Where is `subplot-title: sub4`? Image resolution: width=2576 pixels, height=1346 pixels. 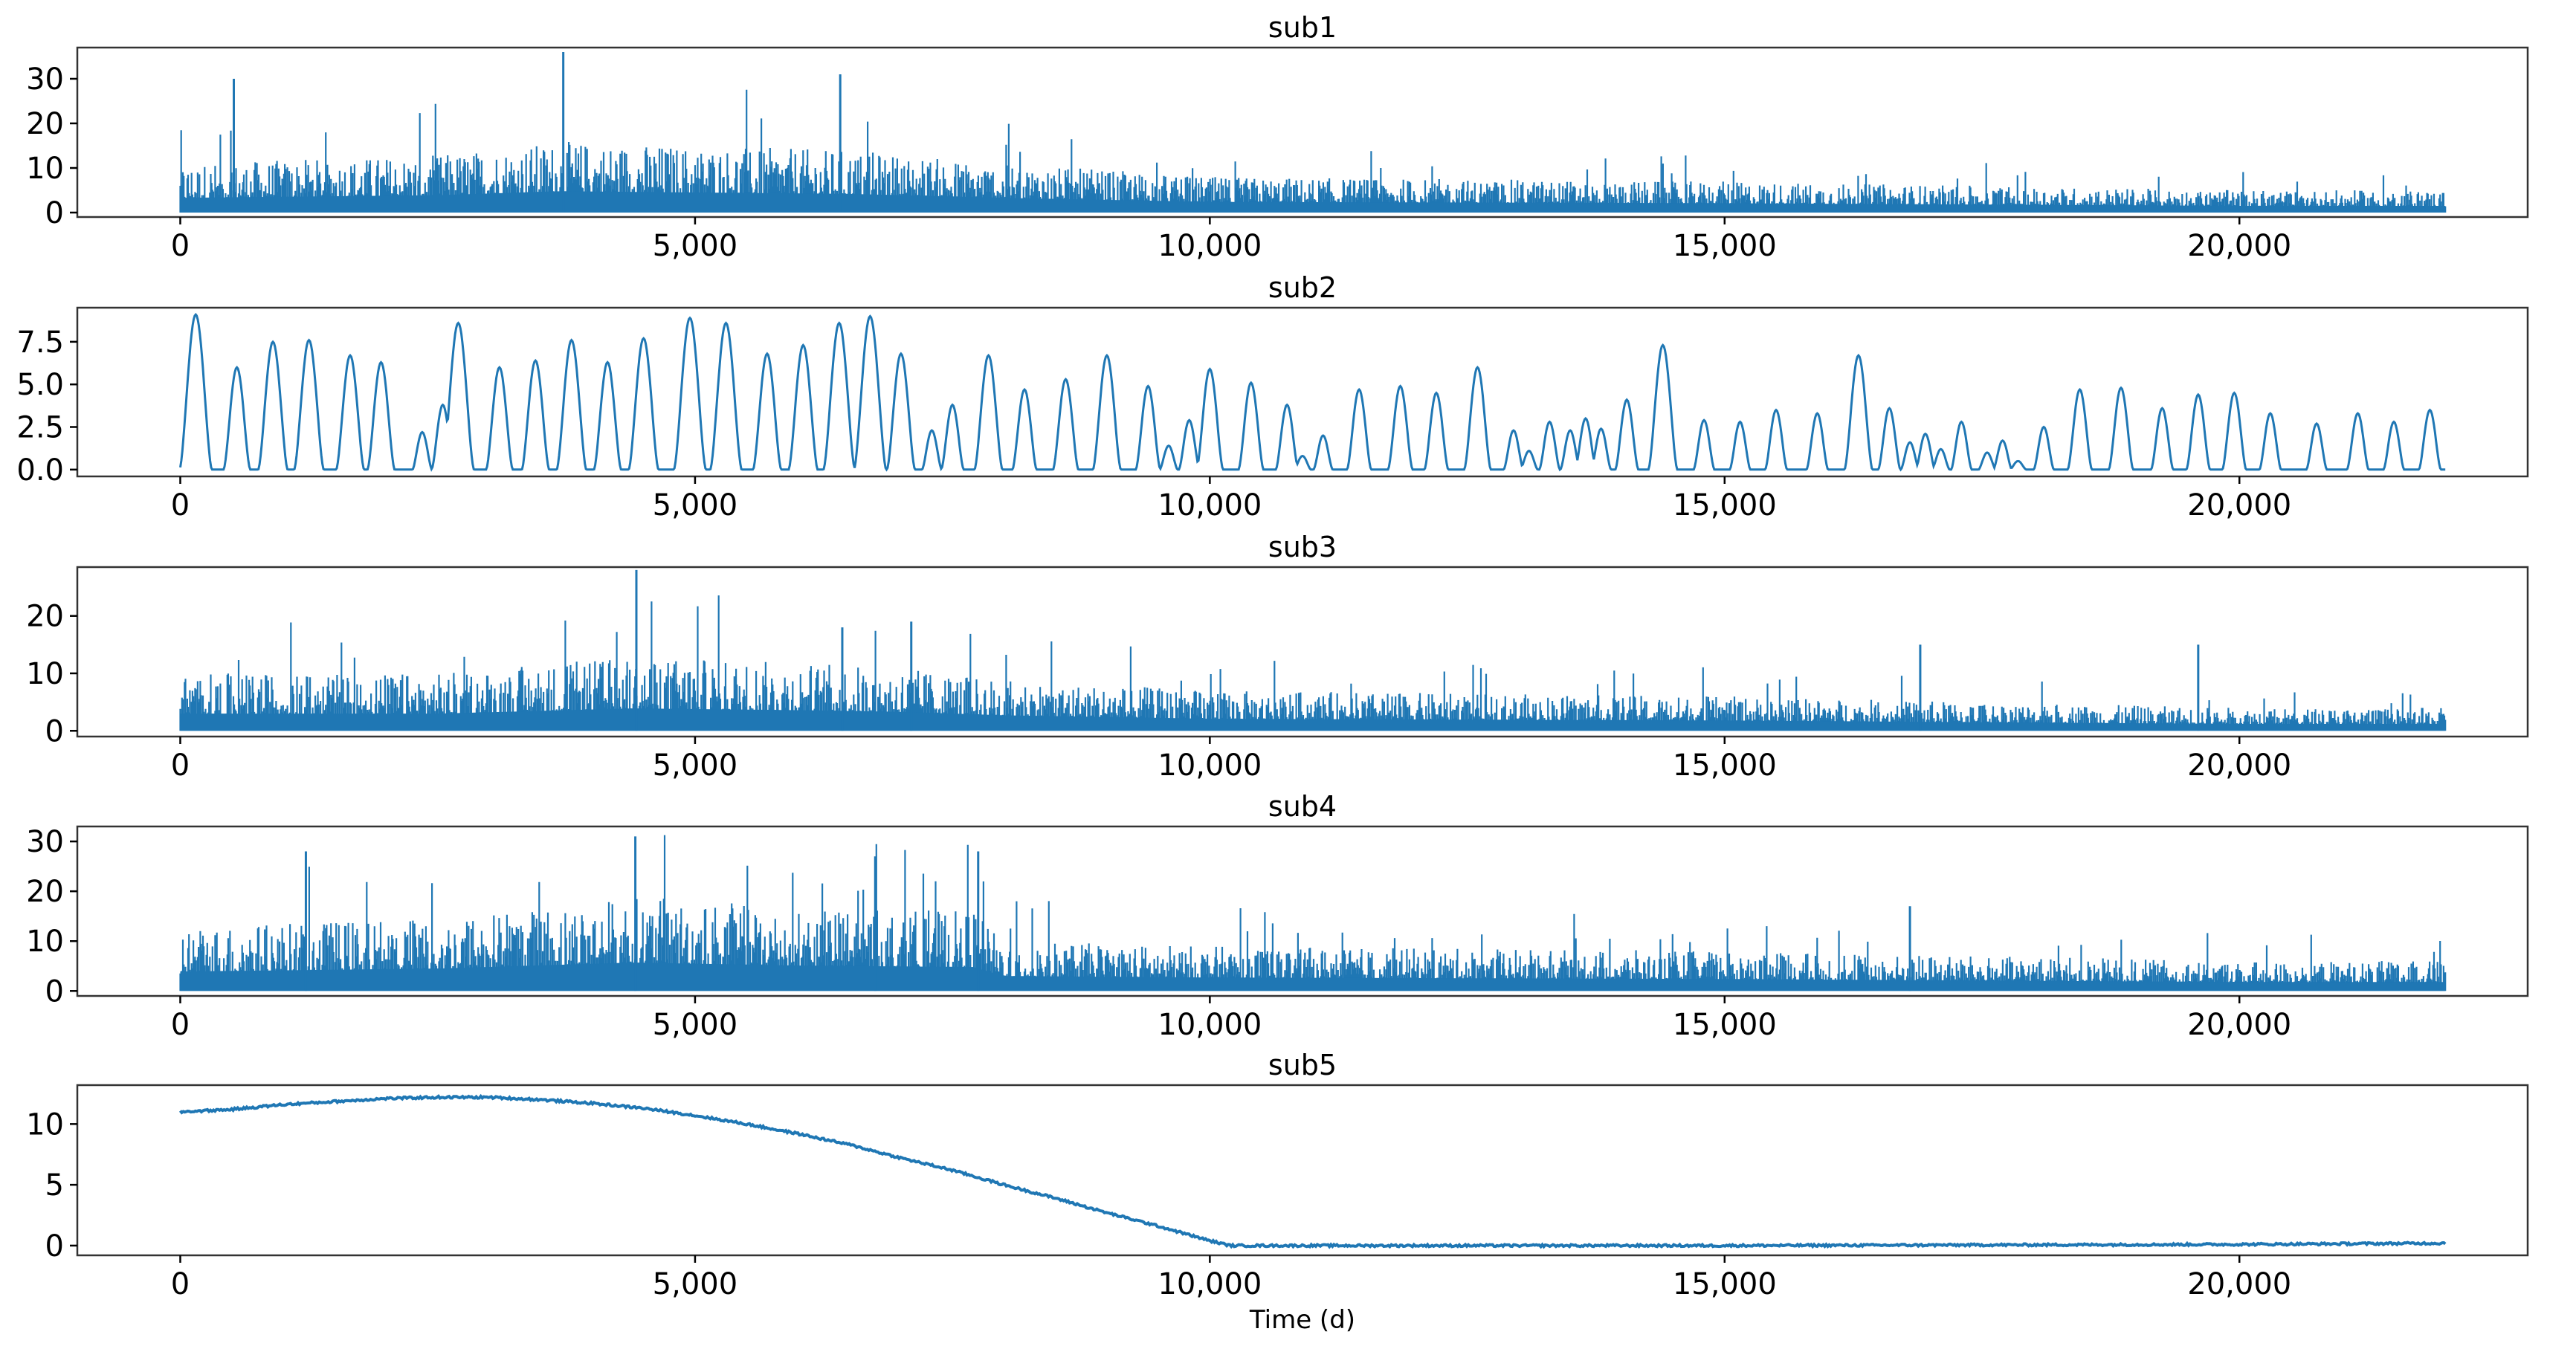
subplot-title: sub4 is located at coordinates (1302, 807).